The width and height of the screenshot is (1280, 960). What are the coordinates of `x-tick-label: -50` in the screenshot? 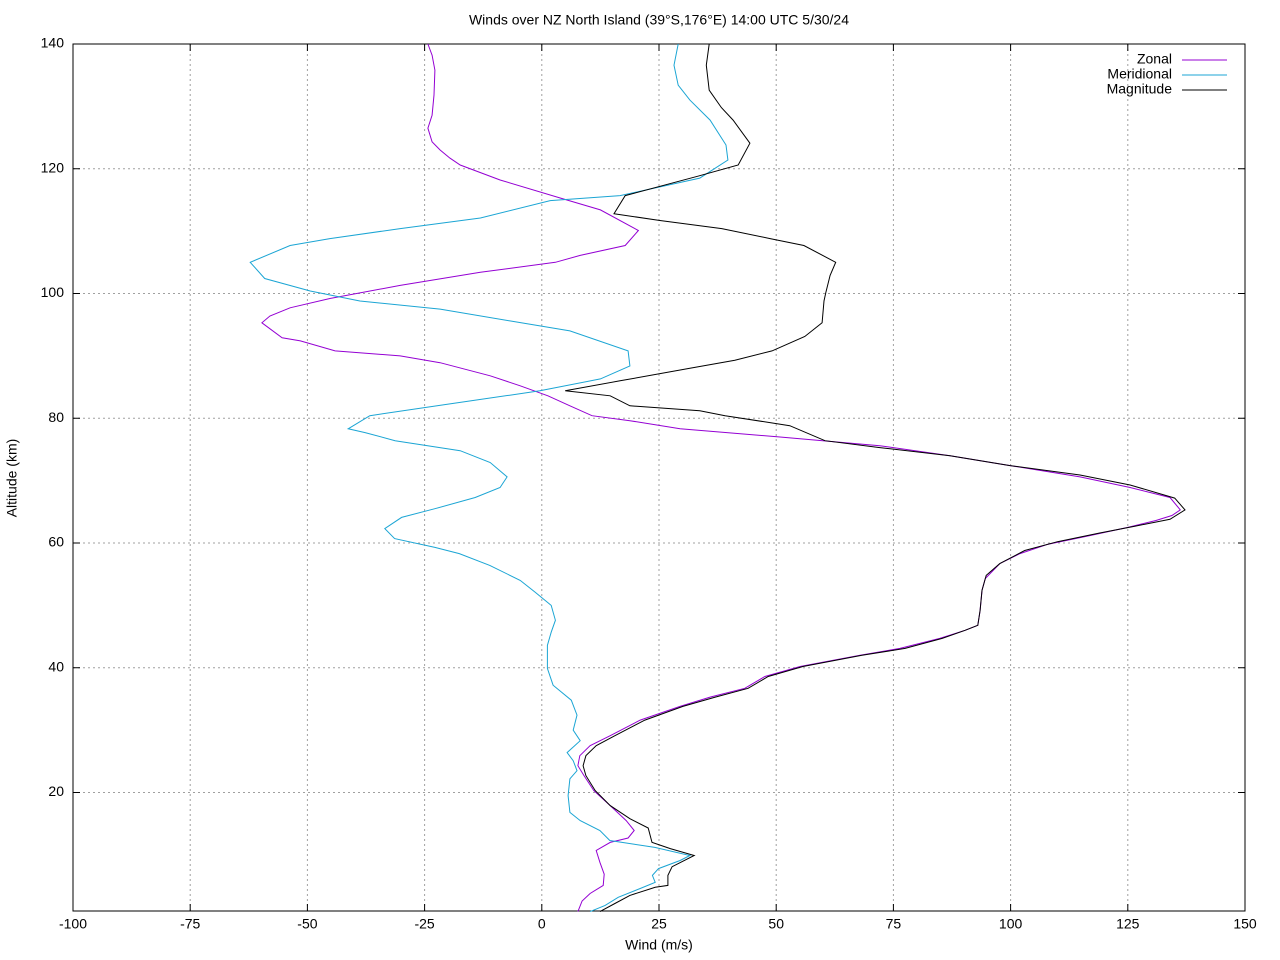 It's located at (307, 924).